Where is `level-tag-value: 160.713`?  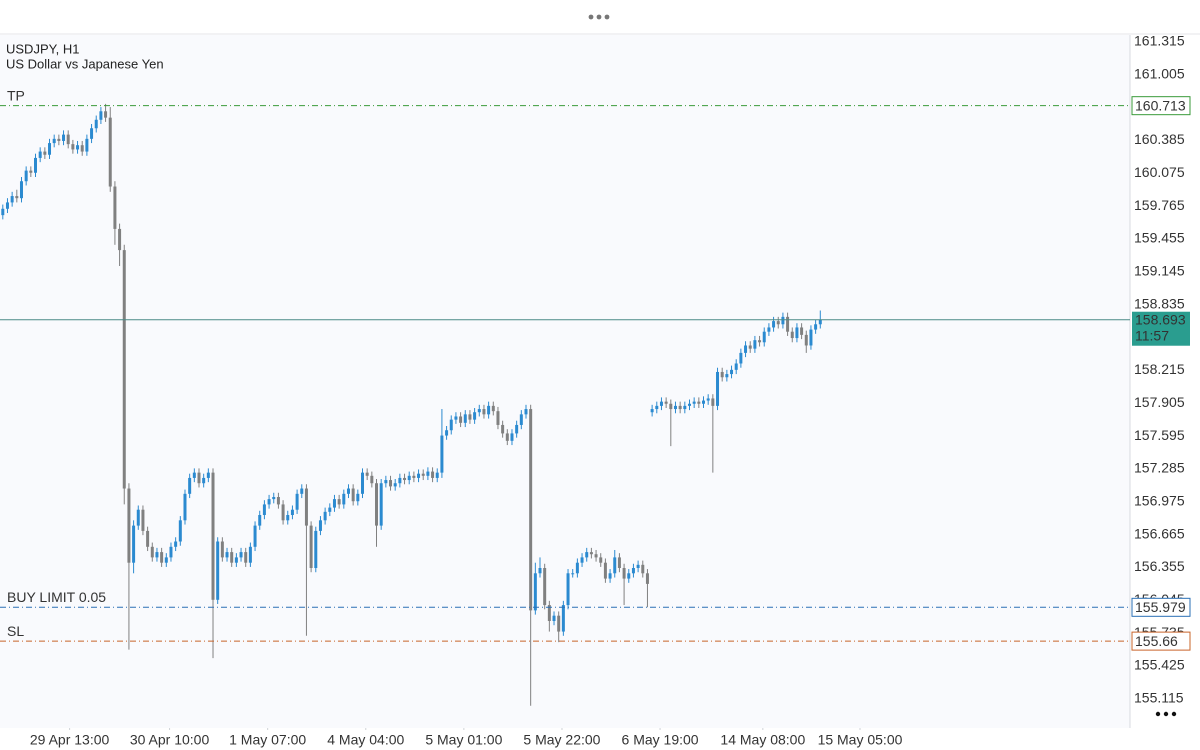 level-tag-value: 160.713 is located at coordinates (1160, 105).